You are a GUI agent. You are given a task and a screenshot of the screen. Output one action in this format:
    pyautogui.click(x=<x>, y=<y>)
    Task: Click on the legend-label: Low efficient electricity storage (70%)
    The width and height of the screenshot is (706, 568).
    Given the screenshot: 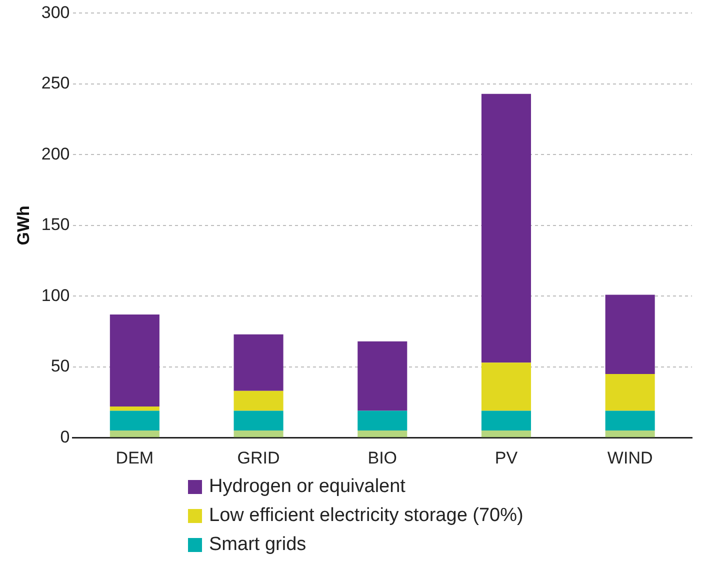 What is the action you would take?
    pyautogui.click(x=366, y=516)
    